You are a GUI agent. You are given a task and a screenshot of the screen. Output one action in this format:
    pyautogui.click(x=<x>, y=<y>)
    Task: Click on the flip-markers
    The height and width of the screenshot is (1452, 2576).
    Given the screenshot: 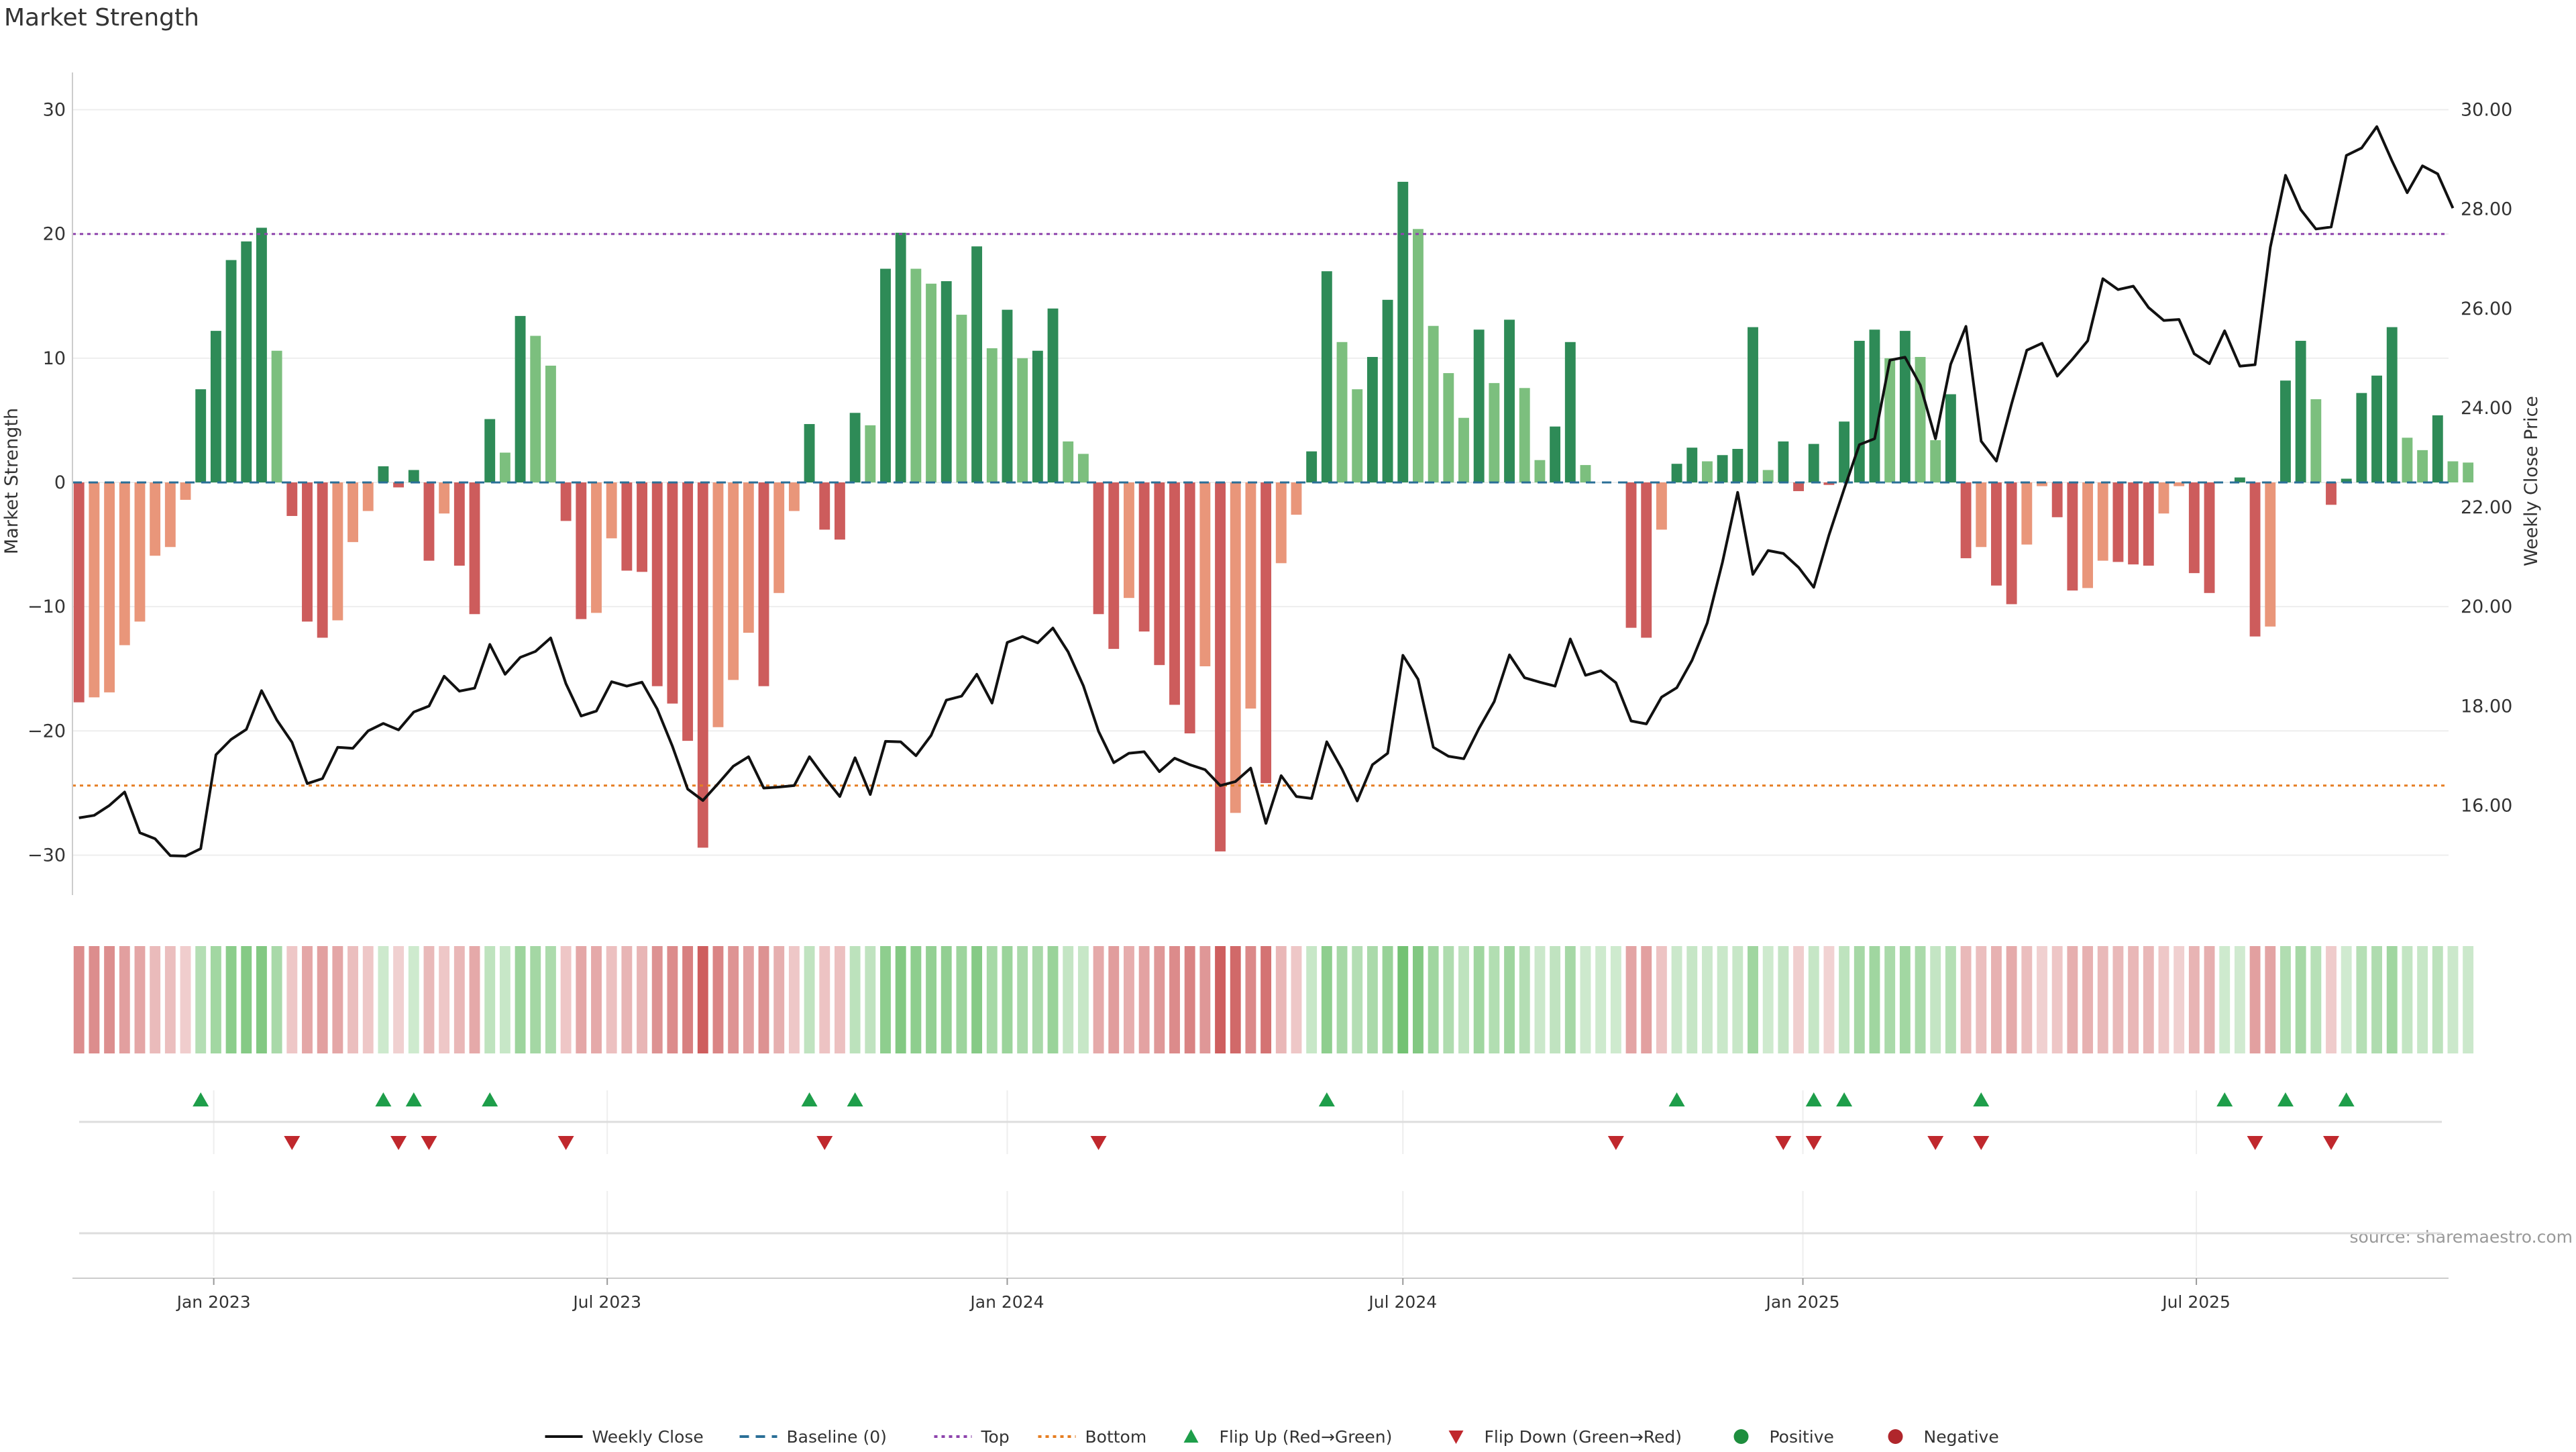 What is the action you would take?
    pyautogui.click(x=1260, y=1183)
    